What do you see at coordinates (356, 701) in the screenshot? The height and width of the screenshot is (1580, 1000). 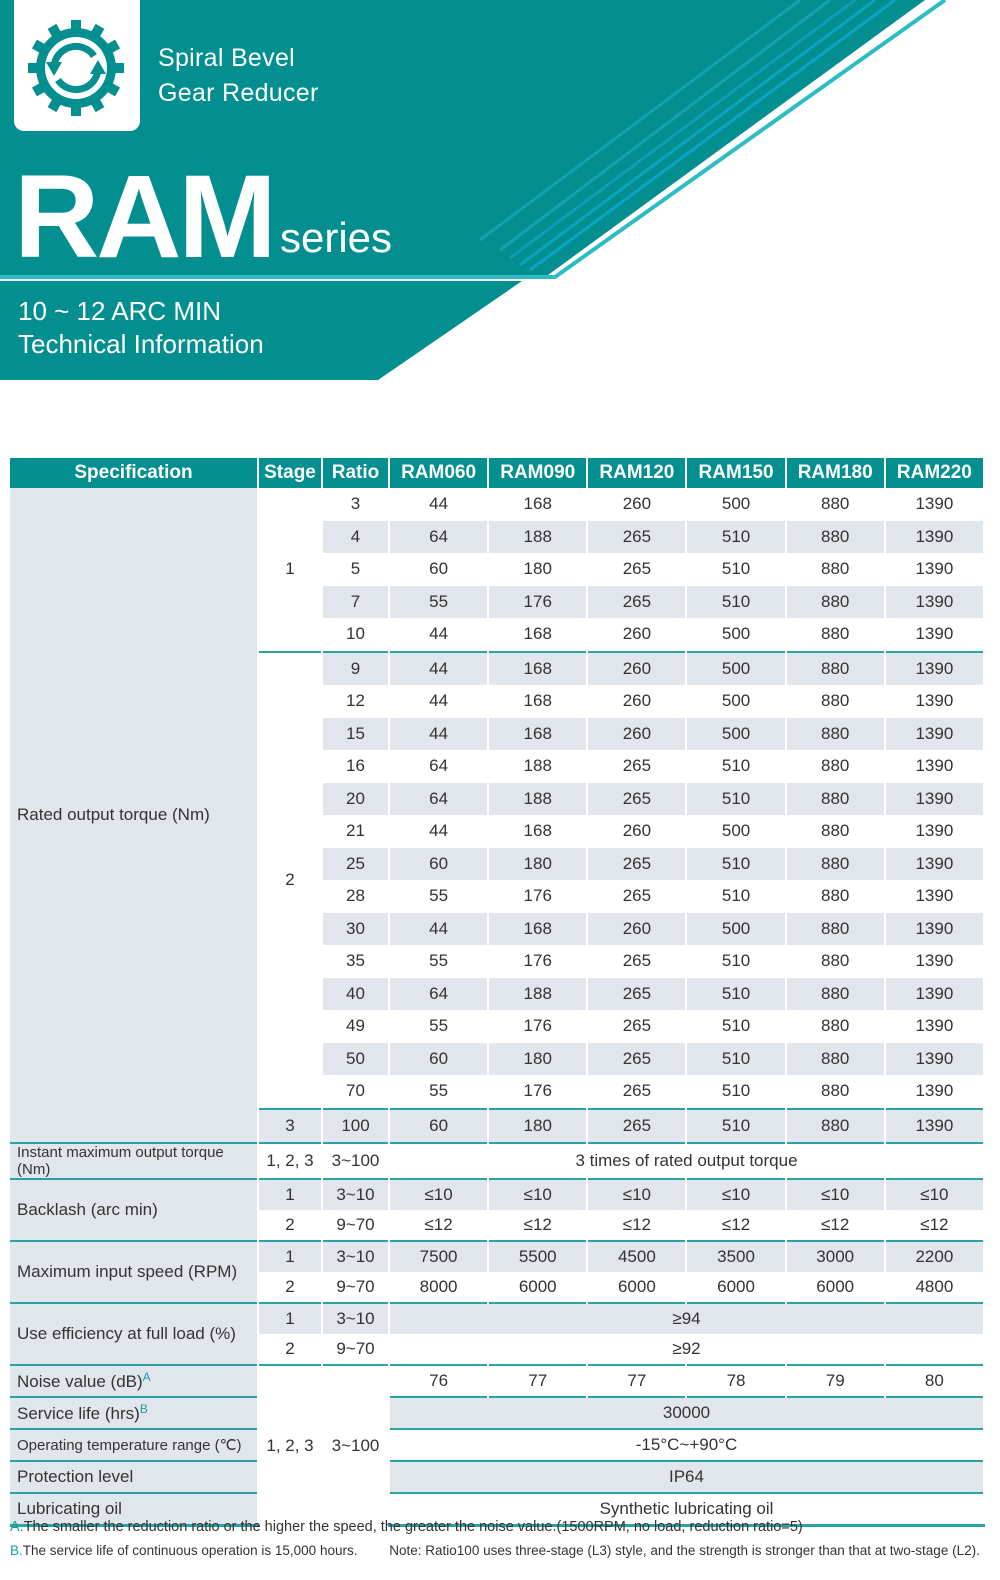 I see `ratio-cell: 12` at bounding box center [356, 701].